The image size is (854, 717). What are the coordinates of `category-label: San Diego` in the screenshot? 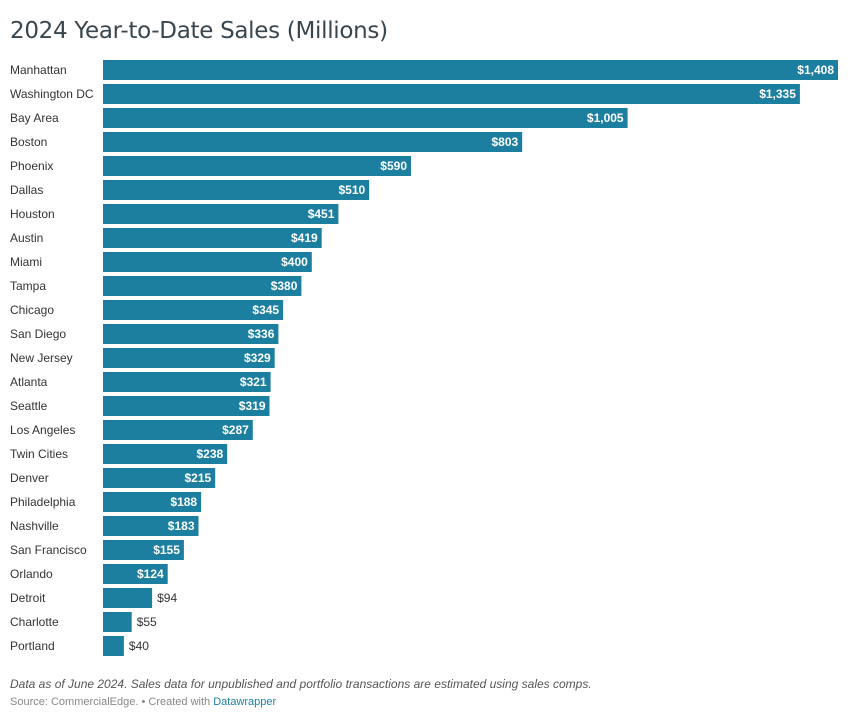 It's located at (38, 334).